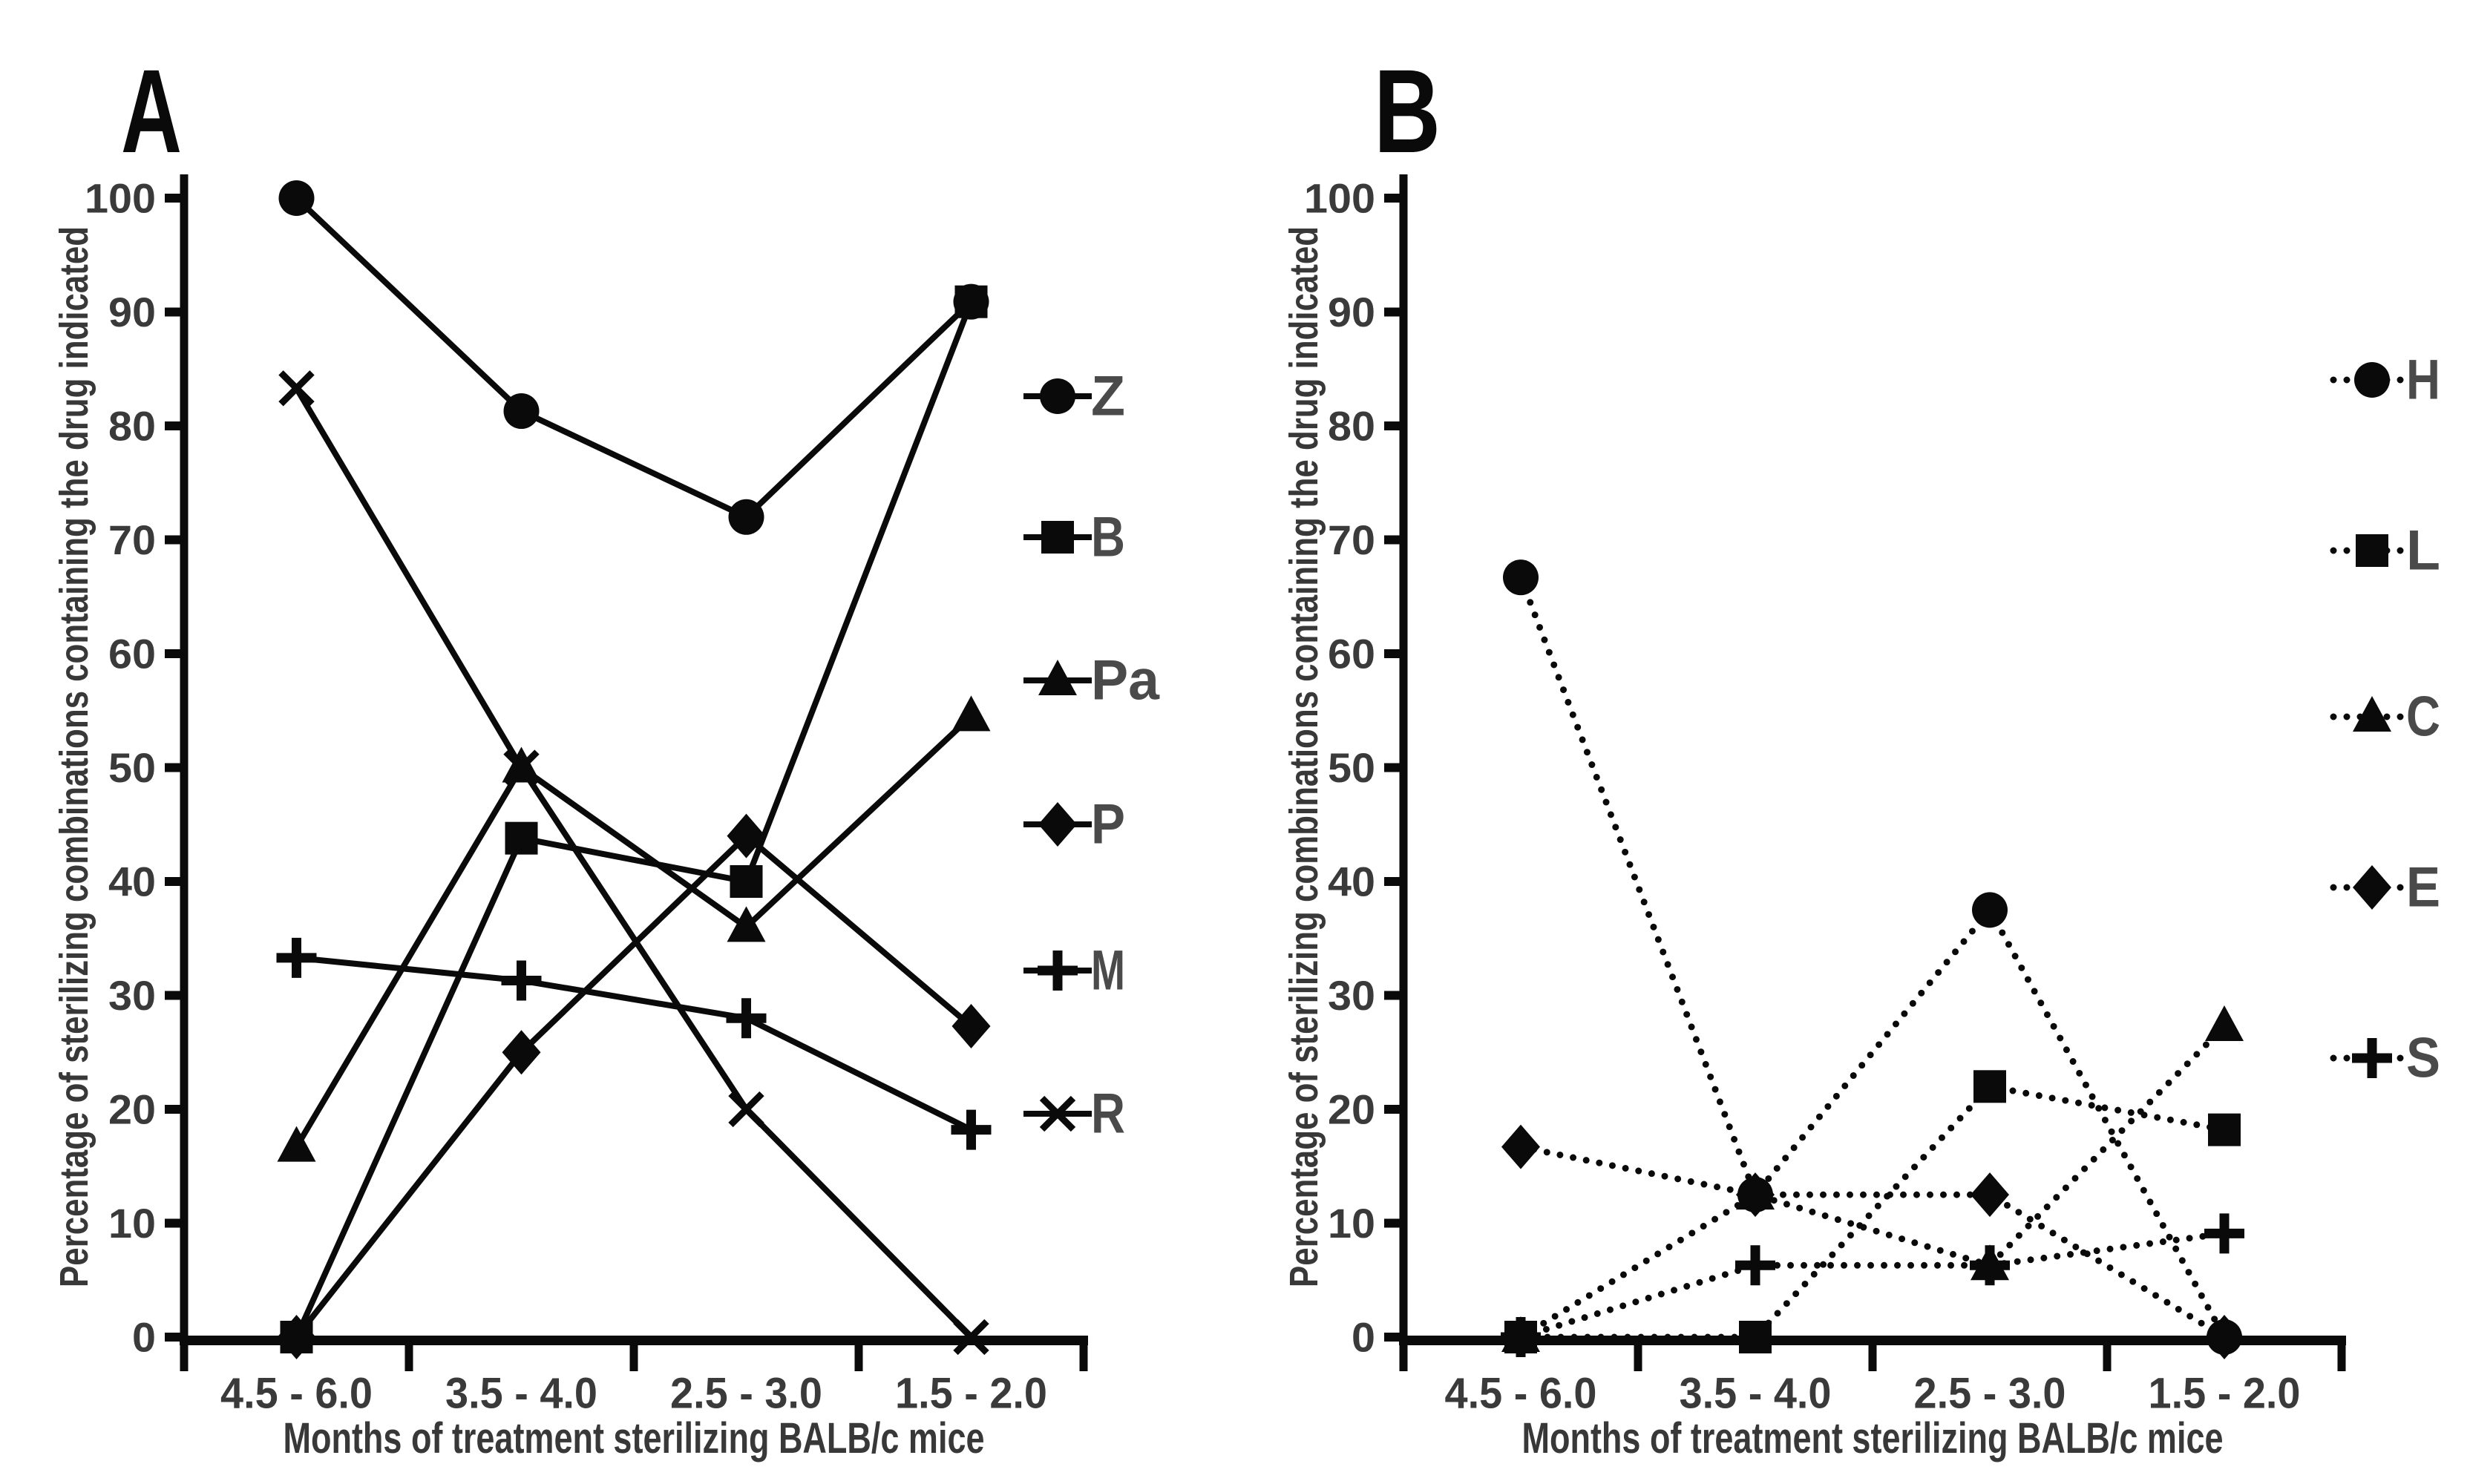  What do you see at coordinates (132, 654) in the screenshot?
I see `y-tick-label: 60` at bounding box center [132, 654].